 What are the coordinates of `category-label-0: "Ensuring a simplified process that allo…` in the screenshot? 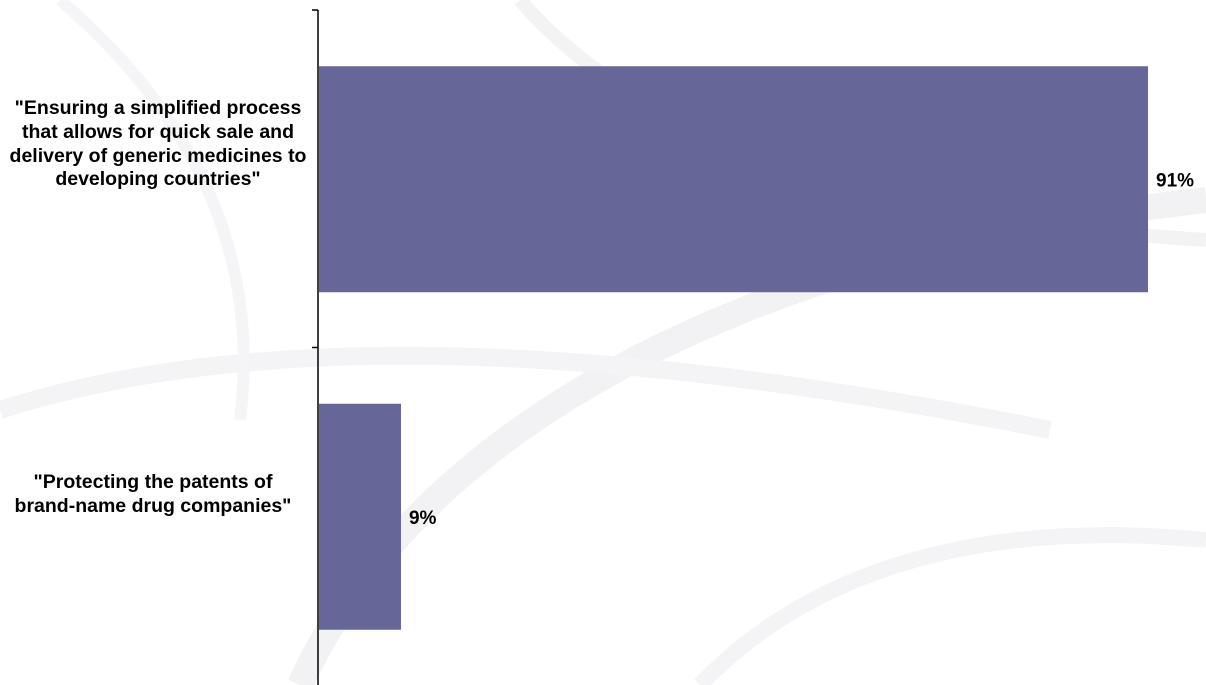 It's located at (158, 144).